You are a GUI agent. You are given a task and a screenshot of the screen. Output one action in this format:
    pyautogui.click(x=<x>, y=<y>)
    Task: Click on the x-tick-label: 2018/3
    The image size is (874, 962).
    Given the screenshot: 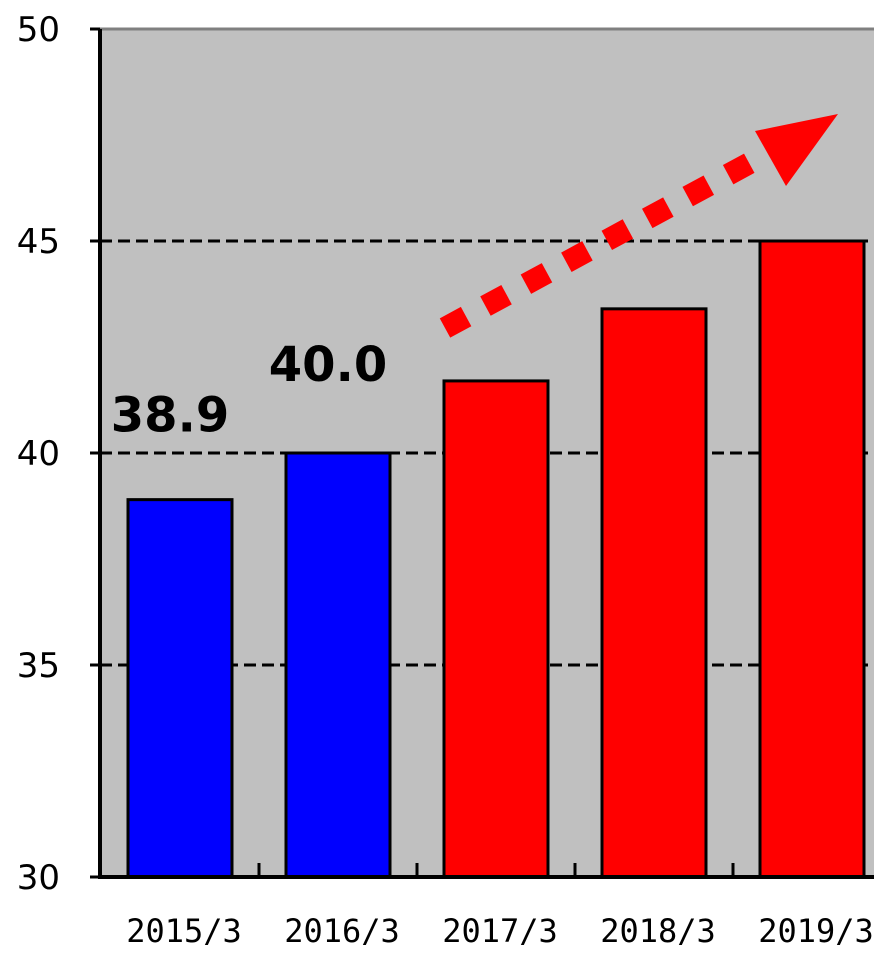 What is the action you would take?
    pyautogui.click(x=658, y=931)
    